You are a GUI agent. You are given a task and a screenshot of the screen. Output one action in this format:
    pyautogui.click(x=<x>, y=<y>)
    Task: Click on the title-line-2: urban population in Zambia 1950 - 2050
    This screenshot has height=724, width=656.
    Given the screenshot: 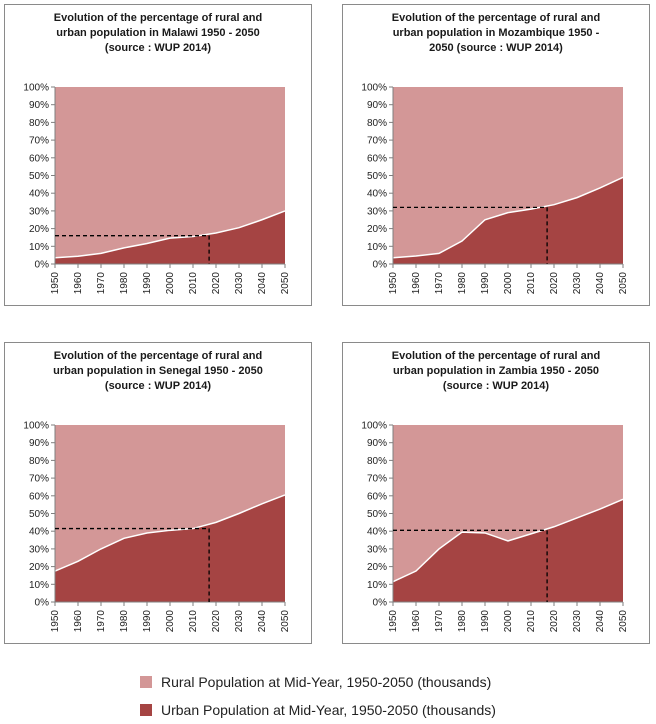 What is the action you would take?
    pyautogui.click(x=496, y=371)
    